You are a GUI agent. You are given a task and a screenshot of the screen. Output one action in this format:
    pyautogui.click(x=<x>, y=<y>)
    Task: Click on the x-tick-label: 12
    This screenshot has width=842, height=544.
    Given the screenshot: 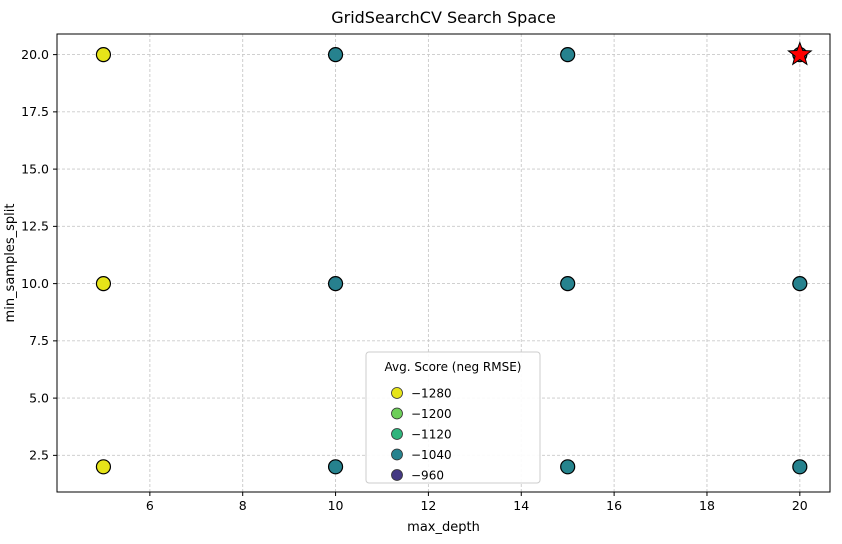 What is the action you would take?
    pyautogui.click(x=428, y=505)
    